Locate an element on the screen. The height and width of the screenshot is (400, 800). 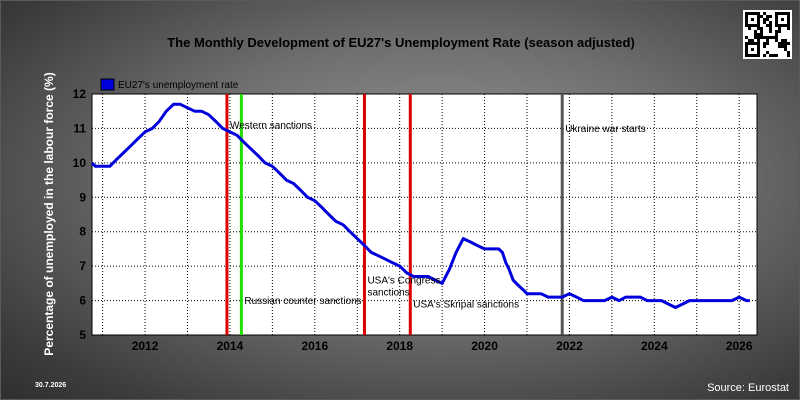
source-text: Source: Eurostat is located at coordinates (748, 388).